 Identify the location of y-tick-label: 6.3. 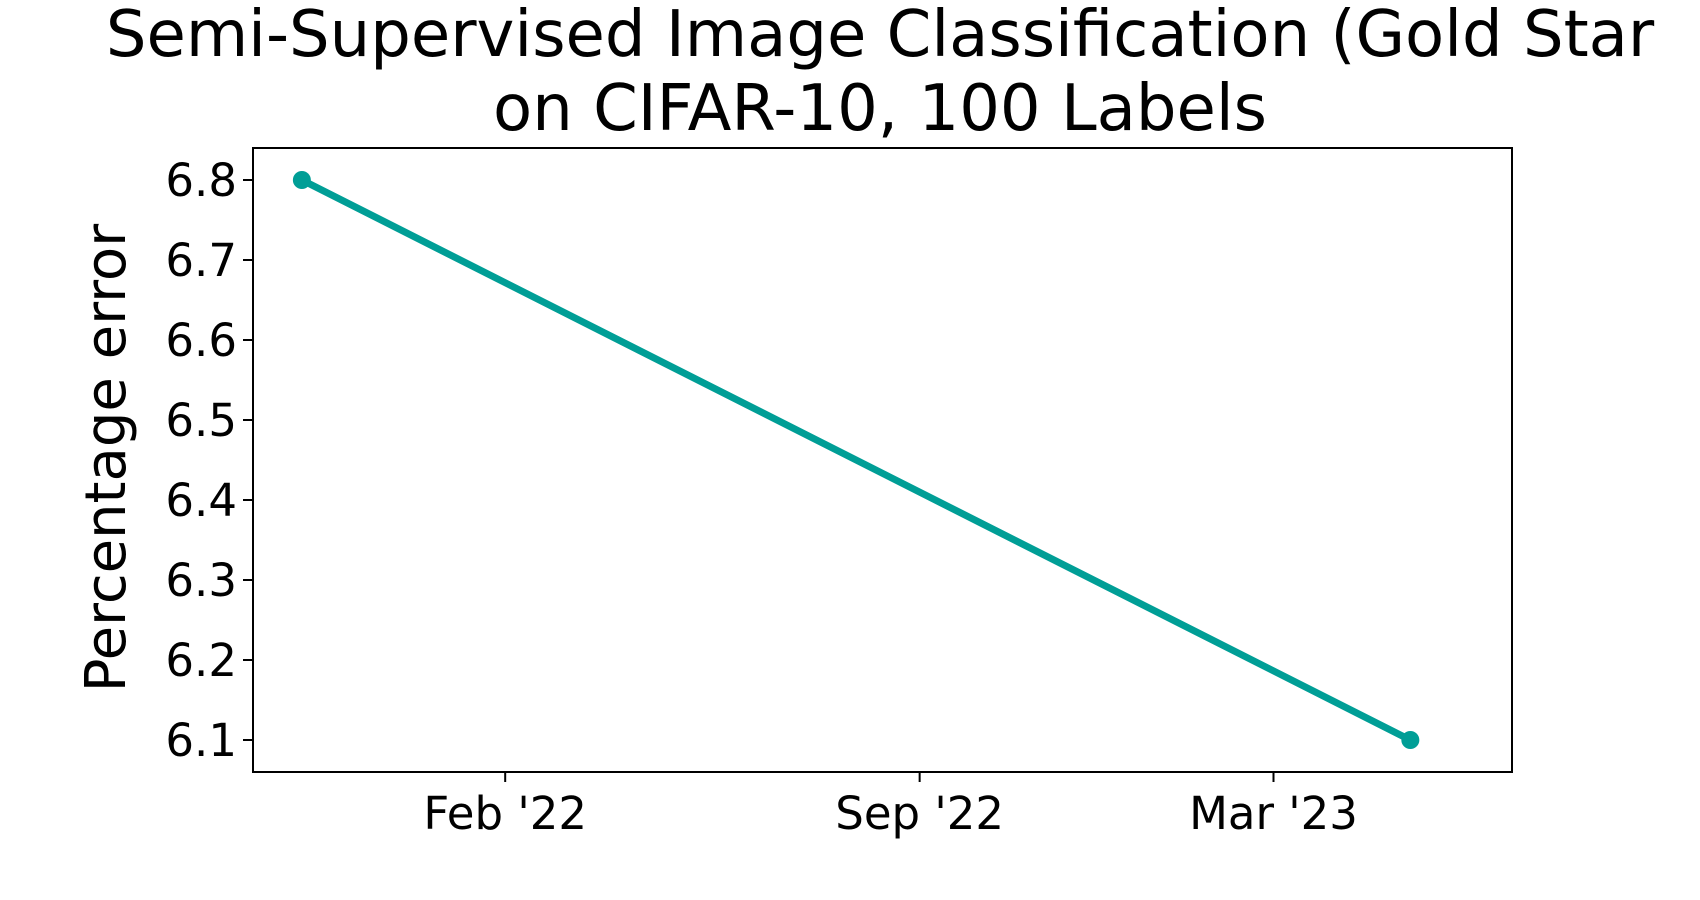
(201, 580).